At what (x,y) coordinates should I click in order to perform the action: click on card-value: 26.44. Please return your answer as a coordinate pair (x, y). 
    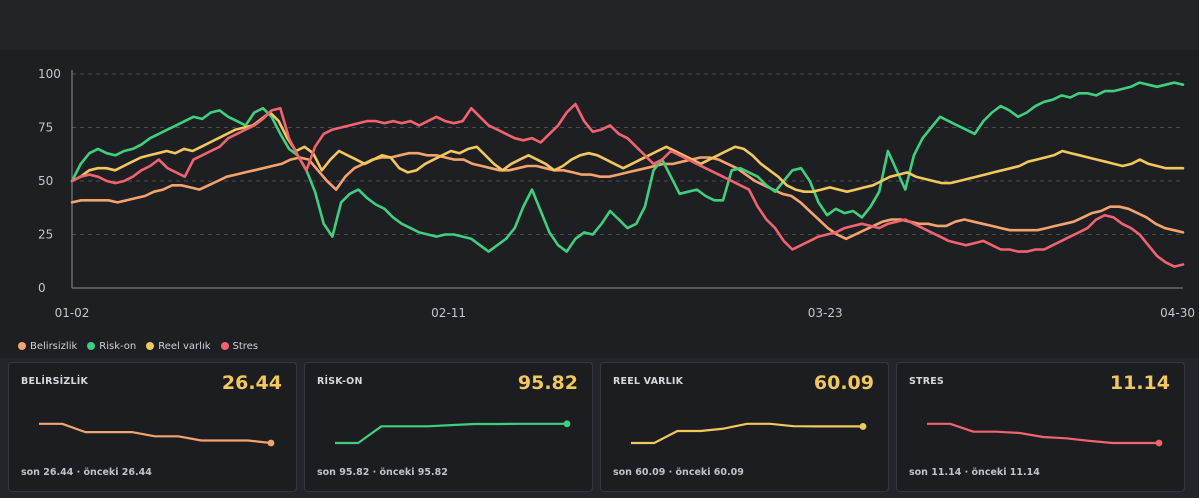
    Looking at the image, I should click on (251, 383).